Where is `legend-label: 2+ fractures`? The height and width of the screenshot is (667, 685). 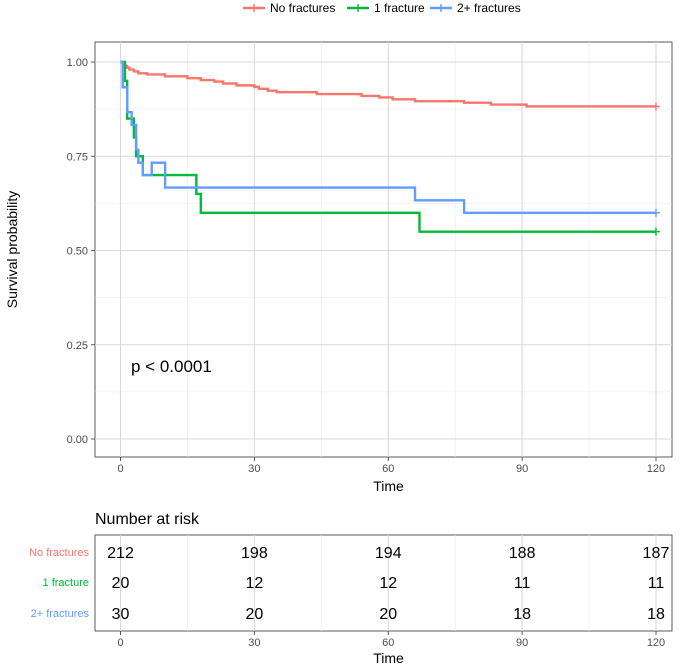 legend-label: 2+ fractures is located at coordinates (489, 8).